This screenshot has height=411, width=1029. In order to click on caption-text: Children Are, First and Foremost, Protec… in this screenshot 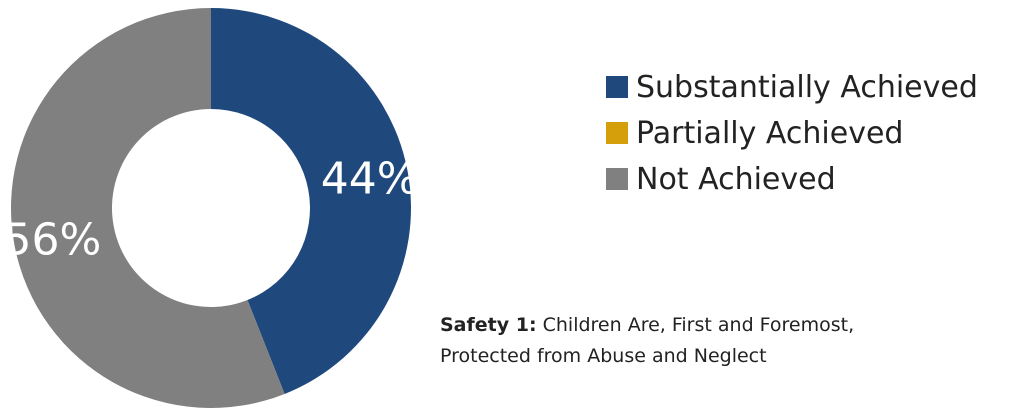, I will do `click(647, 340)`.